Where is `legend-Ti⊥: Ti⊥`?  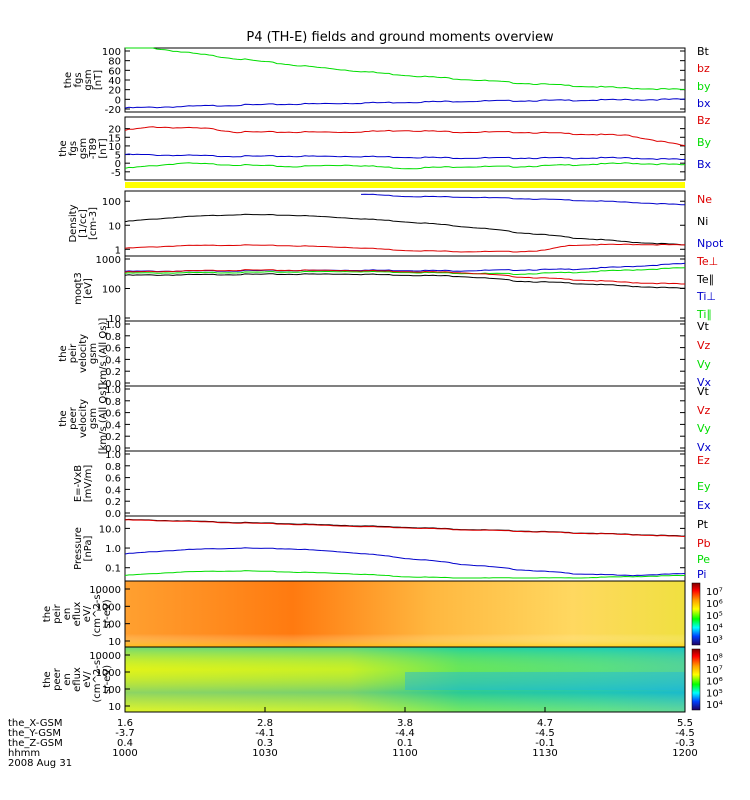 legend-Ti⊥: Ti⊥ is located at coordinates (706, 296).